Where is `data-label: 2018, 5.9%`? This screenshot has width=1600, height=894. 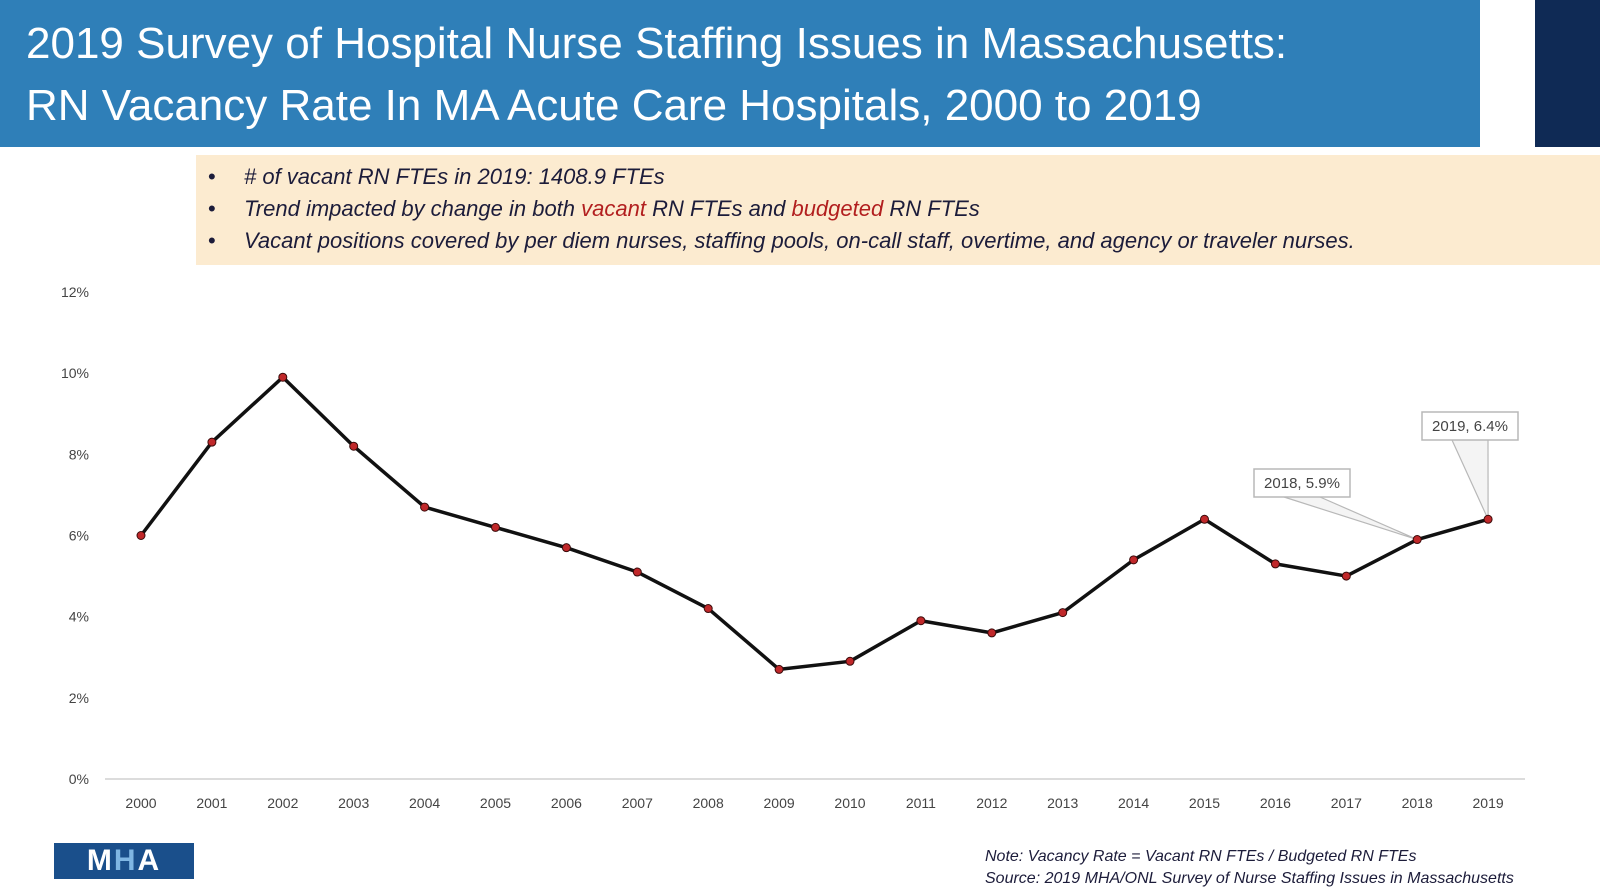
data-label: 2018, 5.9% is located at coordinates (1302, 483).